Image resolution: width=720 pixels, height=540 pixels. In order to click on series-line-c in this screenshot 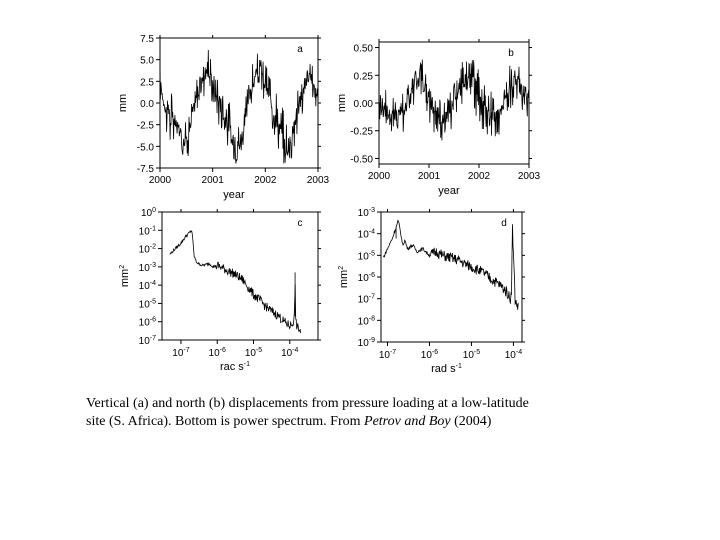, I will do `click(235, 282)`.